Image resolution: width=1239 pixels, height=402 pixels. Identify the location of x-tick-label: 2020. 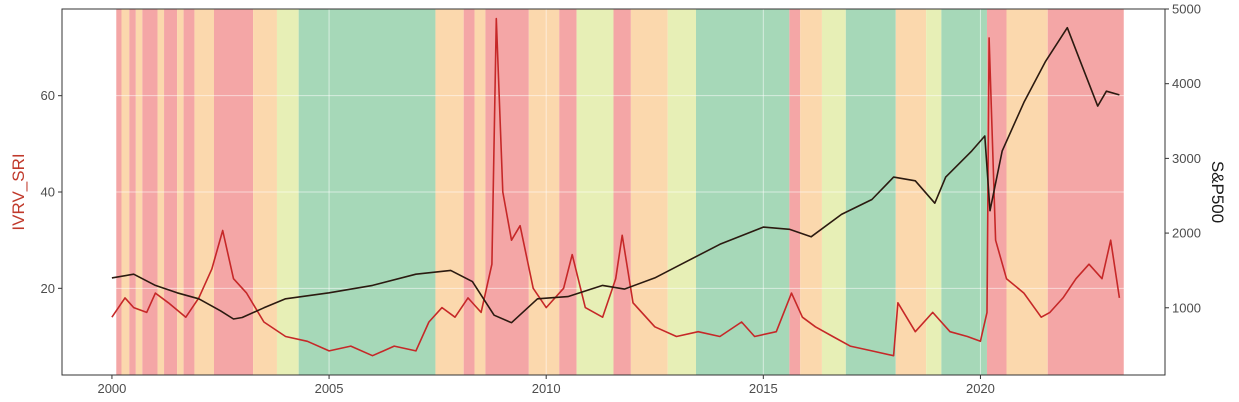
(980, 388).